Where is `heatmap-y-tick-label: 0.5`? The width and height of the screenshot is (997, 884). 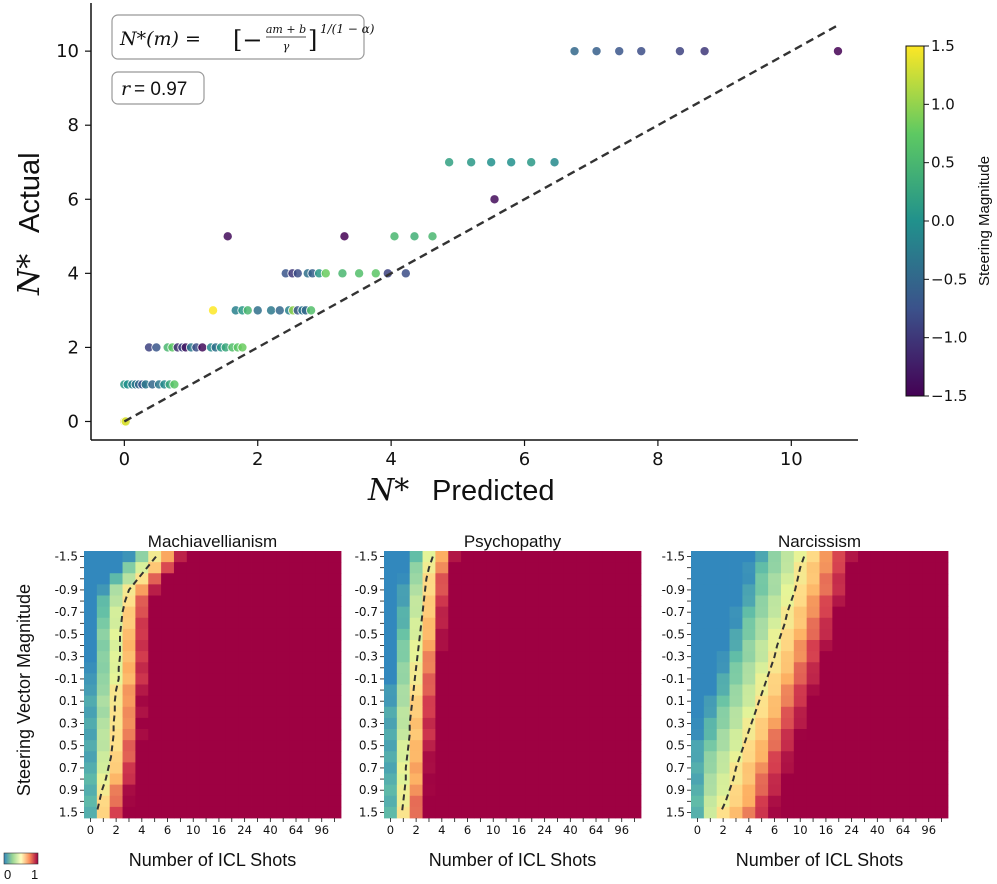 heatmap-y-tick-label: 0.5 is located at coordinates (368, 746).